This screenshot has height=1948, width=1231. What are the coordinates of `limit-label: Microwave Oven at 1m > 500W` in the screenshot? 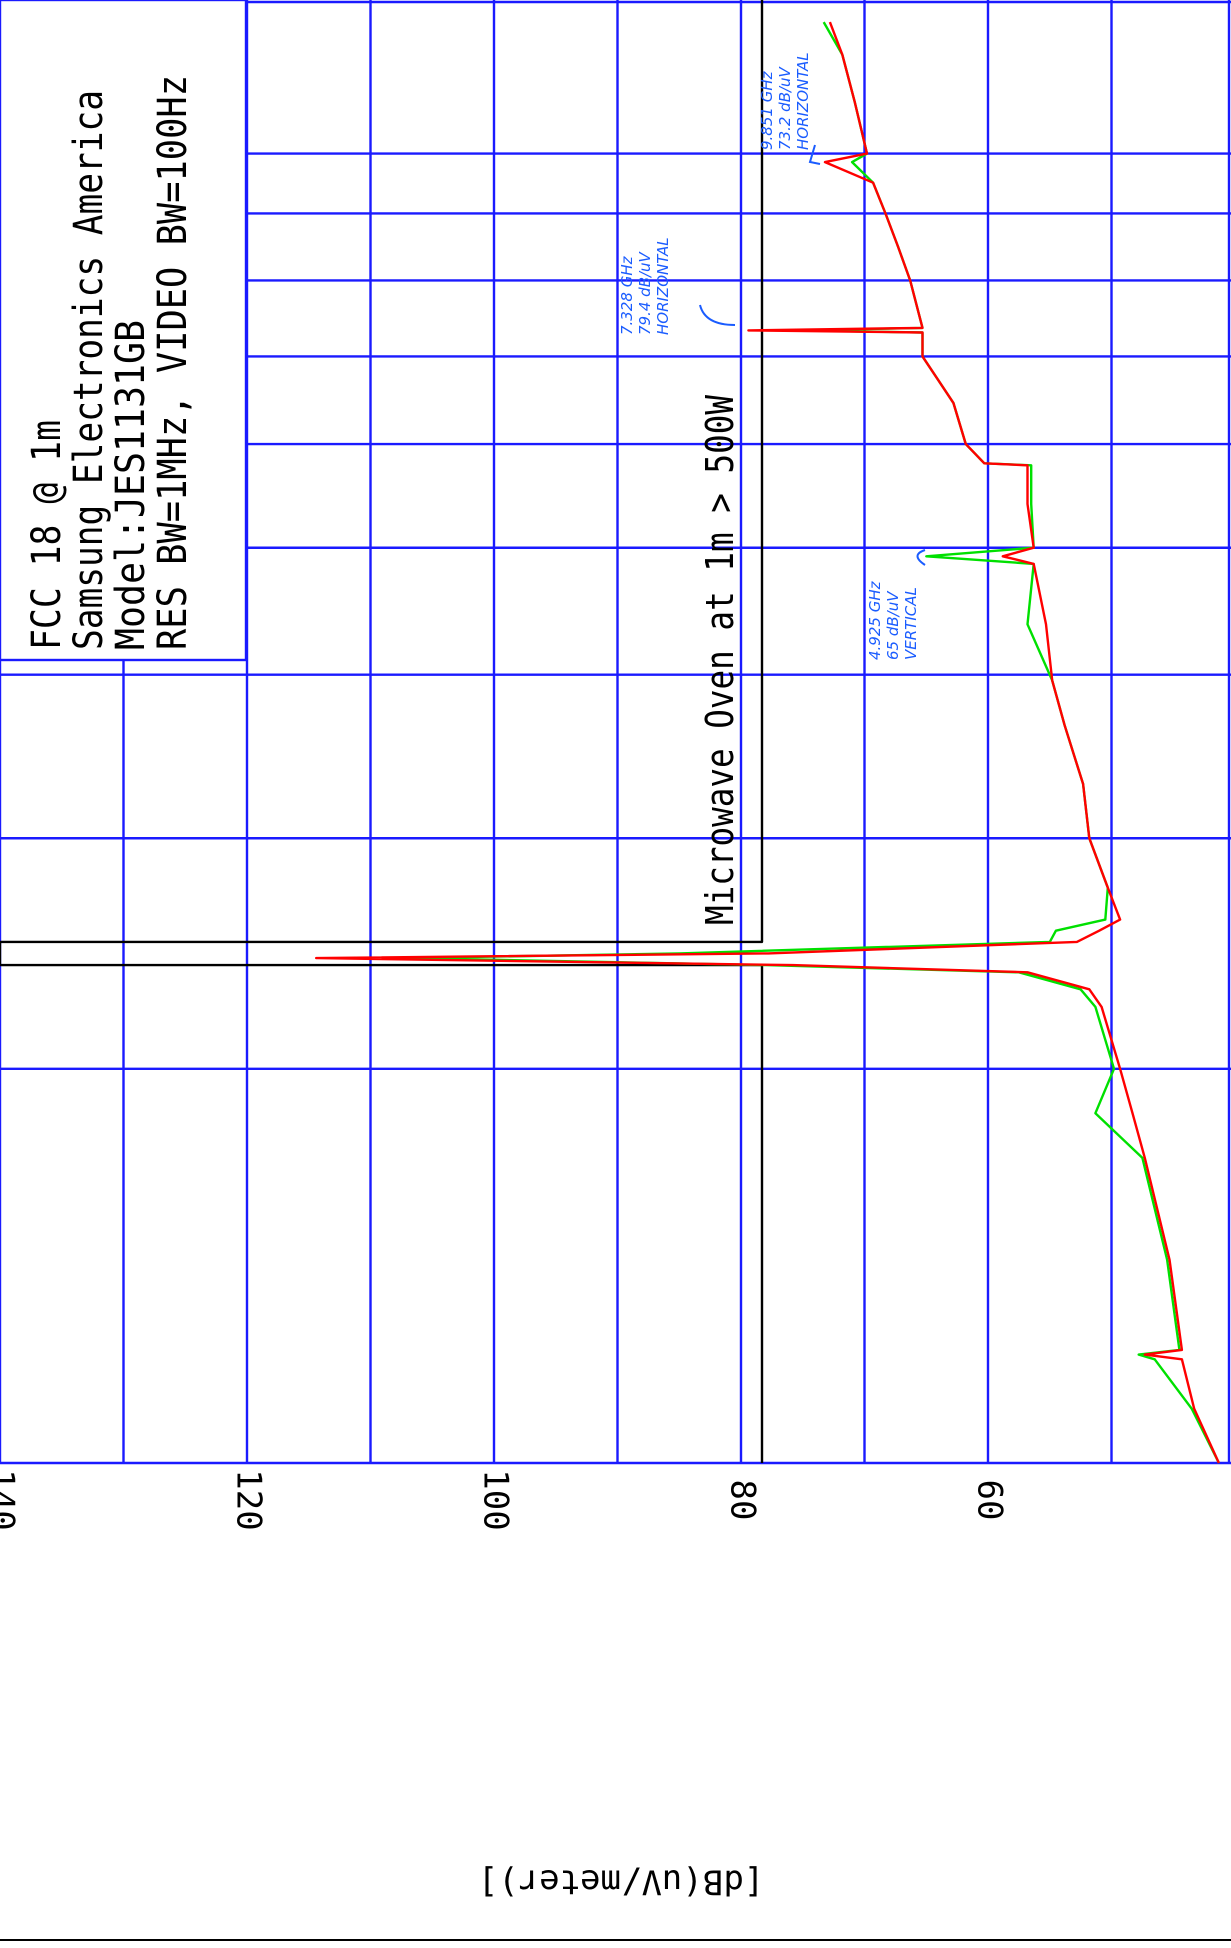 It's located at (720, 660).